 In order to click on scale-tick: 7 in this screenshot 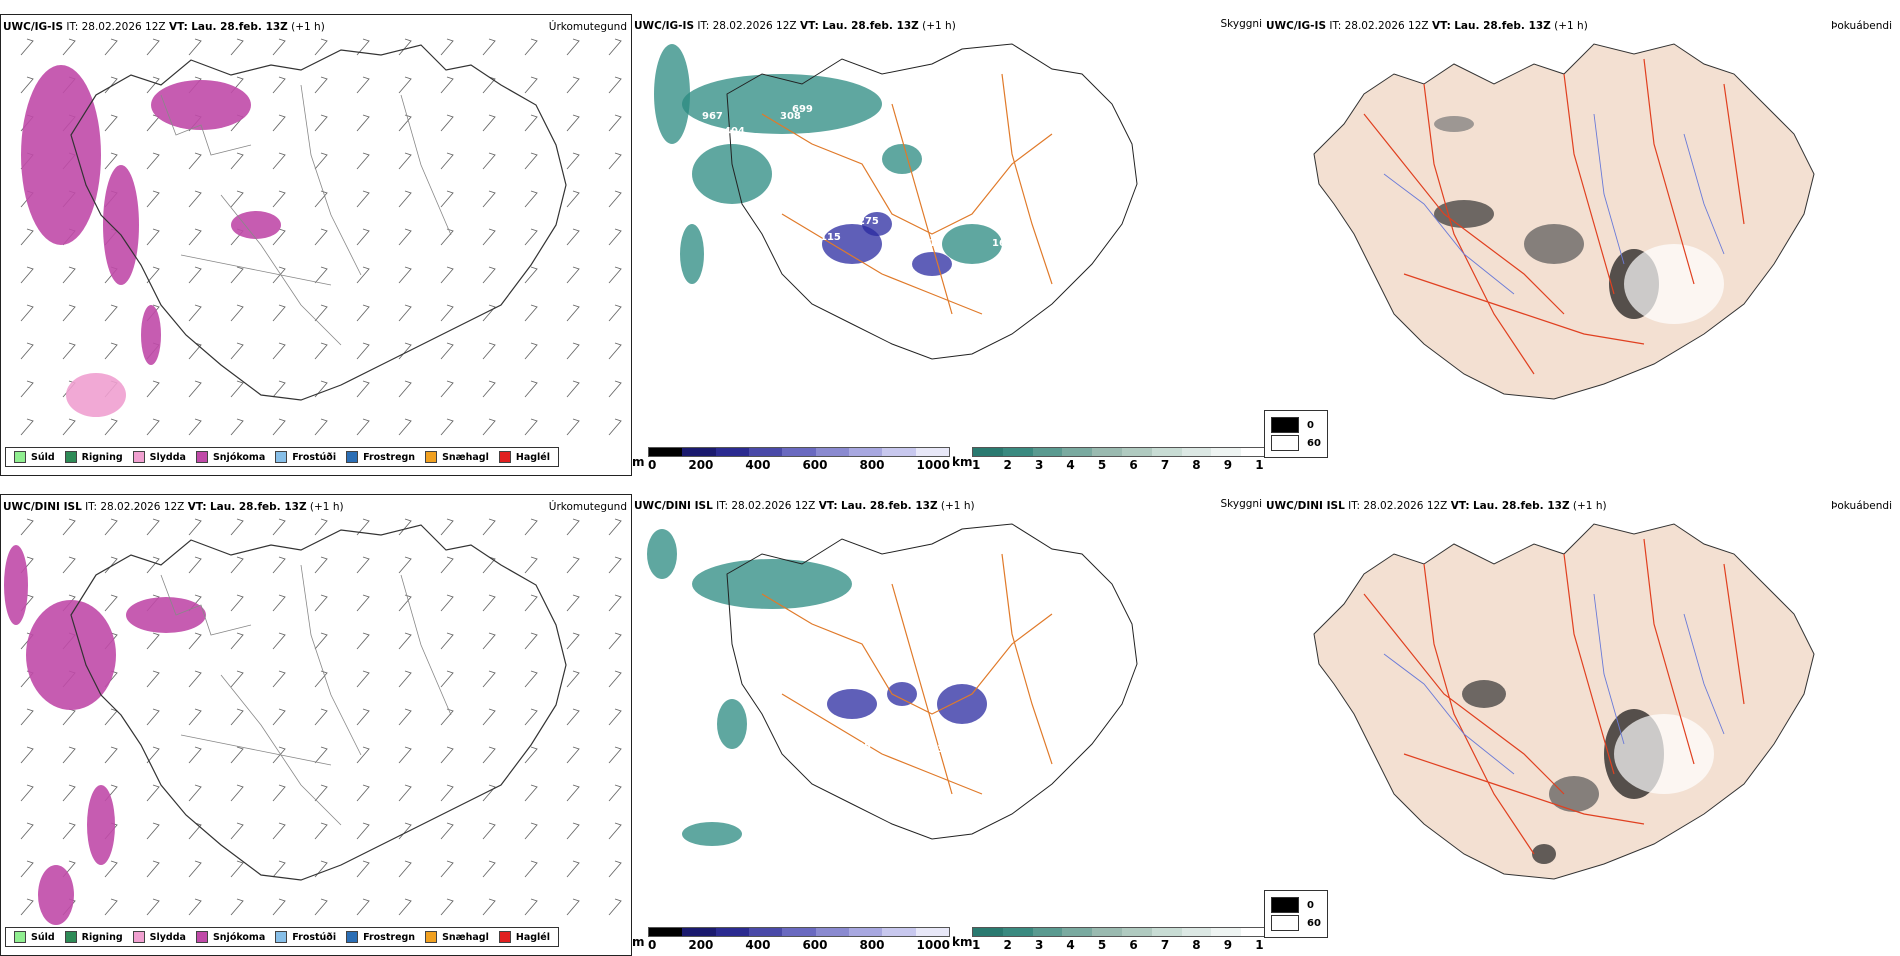, I will do `click(1165, 945)`.